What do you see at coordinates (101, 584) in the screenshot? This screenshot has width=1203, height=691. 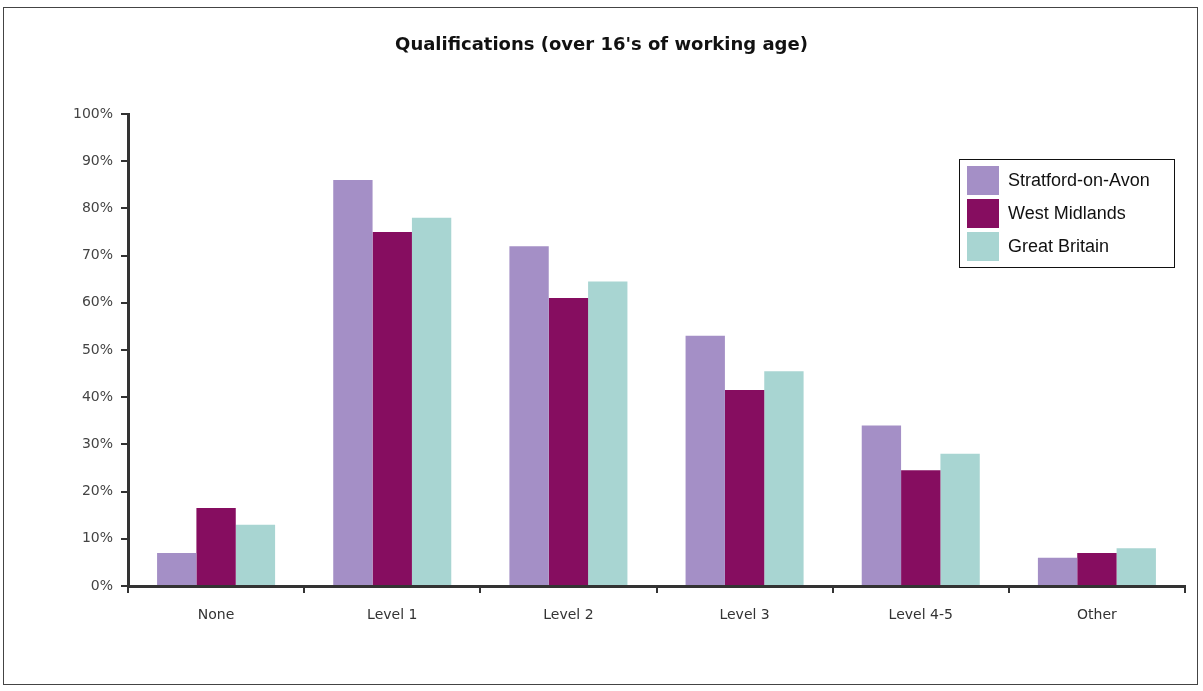 I see `y-tick-label: 0%` at bounding box center [101, 584].